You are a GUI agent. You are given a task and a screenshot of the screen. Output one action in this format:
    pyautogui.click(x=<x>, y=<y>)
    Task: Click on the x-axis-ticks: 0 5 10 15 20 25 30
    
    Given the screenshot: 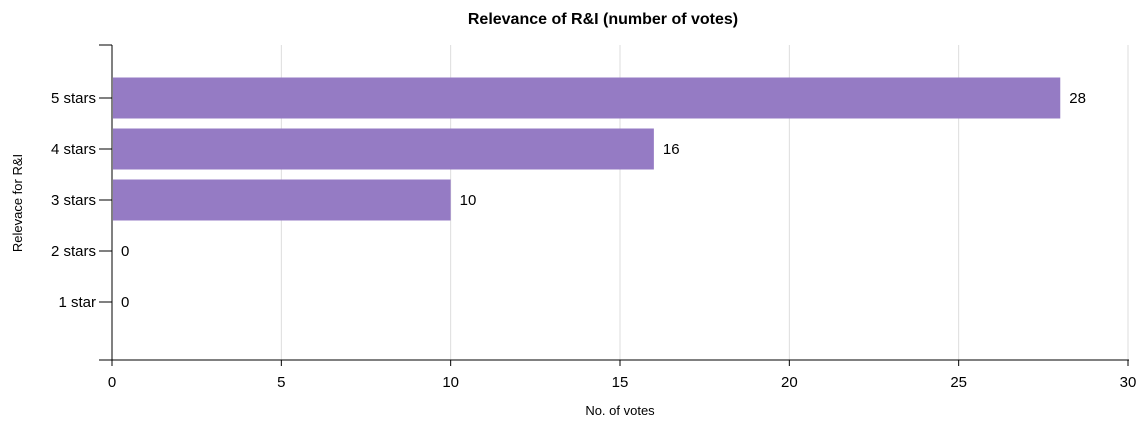 What is the action you would take?
    pyautogui.click(x=622, y=375)
    